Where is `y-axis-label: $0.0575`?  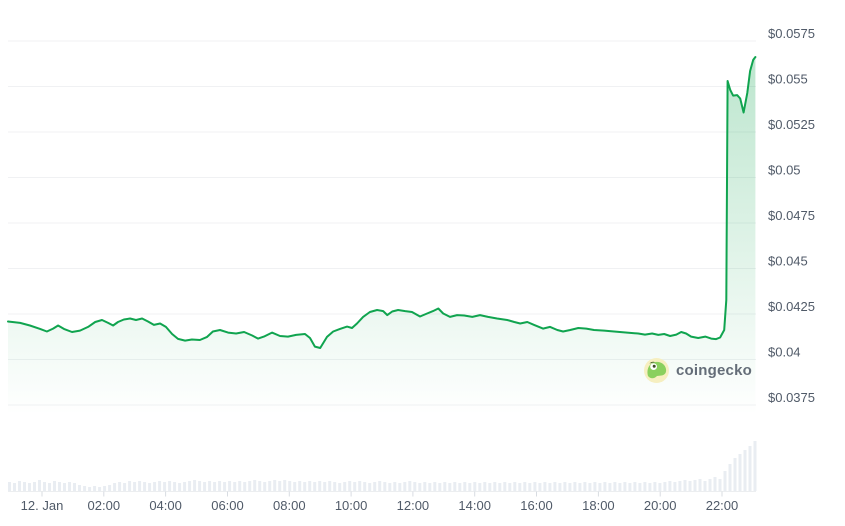
y-axis-label: $0.0575 is located at coordinates (791, 33).